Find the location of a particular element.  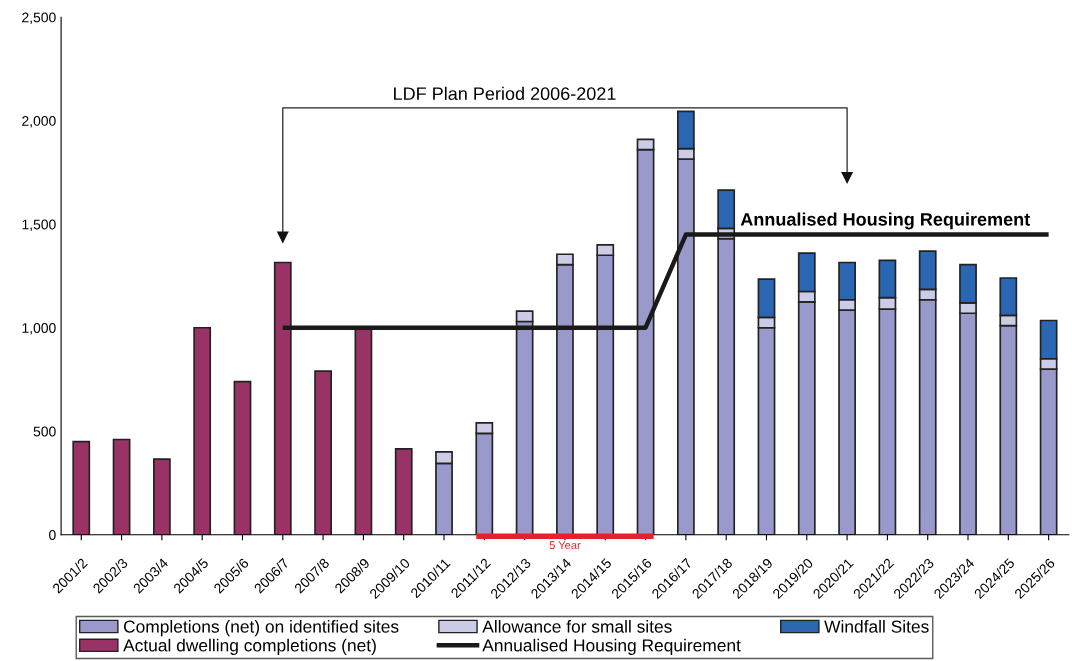

y-tick-label: 500 is located at coordinates (44, 431).